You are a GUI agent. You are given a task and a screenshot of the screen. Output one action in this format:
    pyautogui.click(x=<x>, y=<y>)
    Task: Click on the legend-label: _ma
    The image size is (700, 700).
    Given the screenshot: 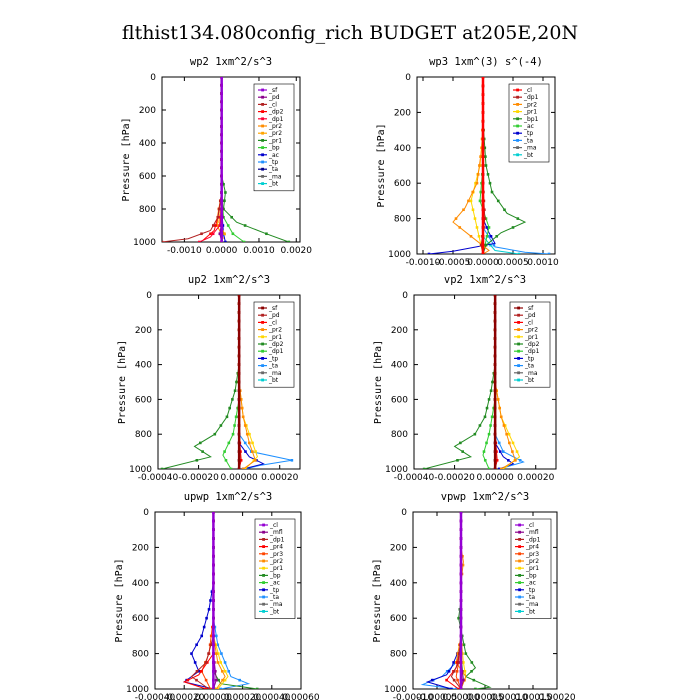 What is the action you would take?
    pyautogui.click(x=276, y=604)
    